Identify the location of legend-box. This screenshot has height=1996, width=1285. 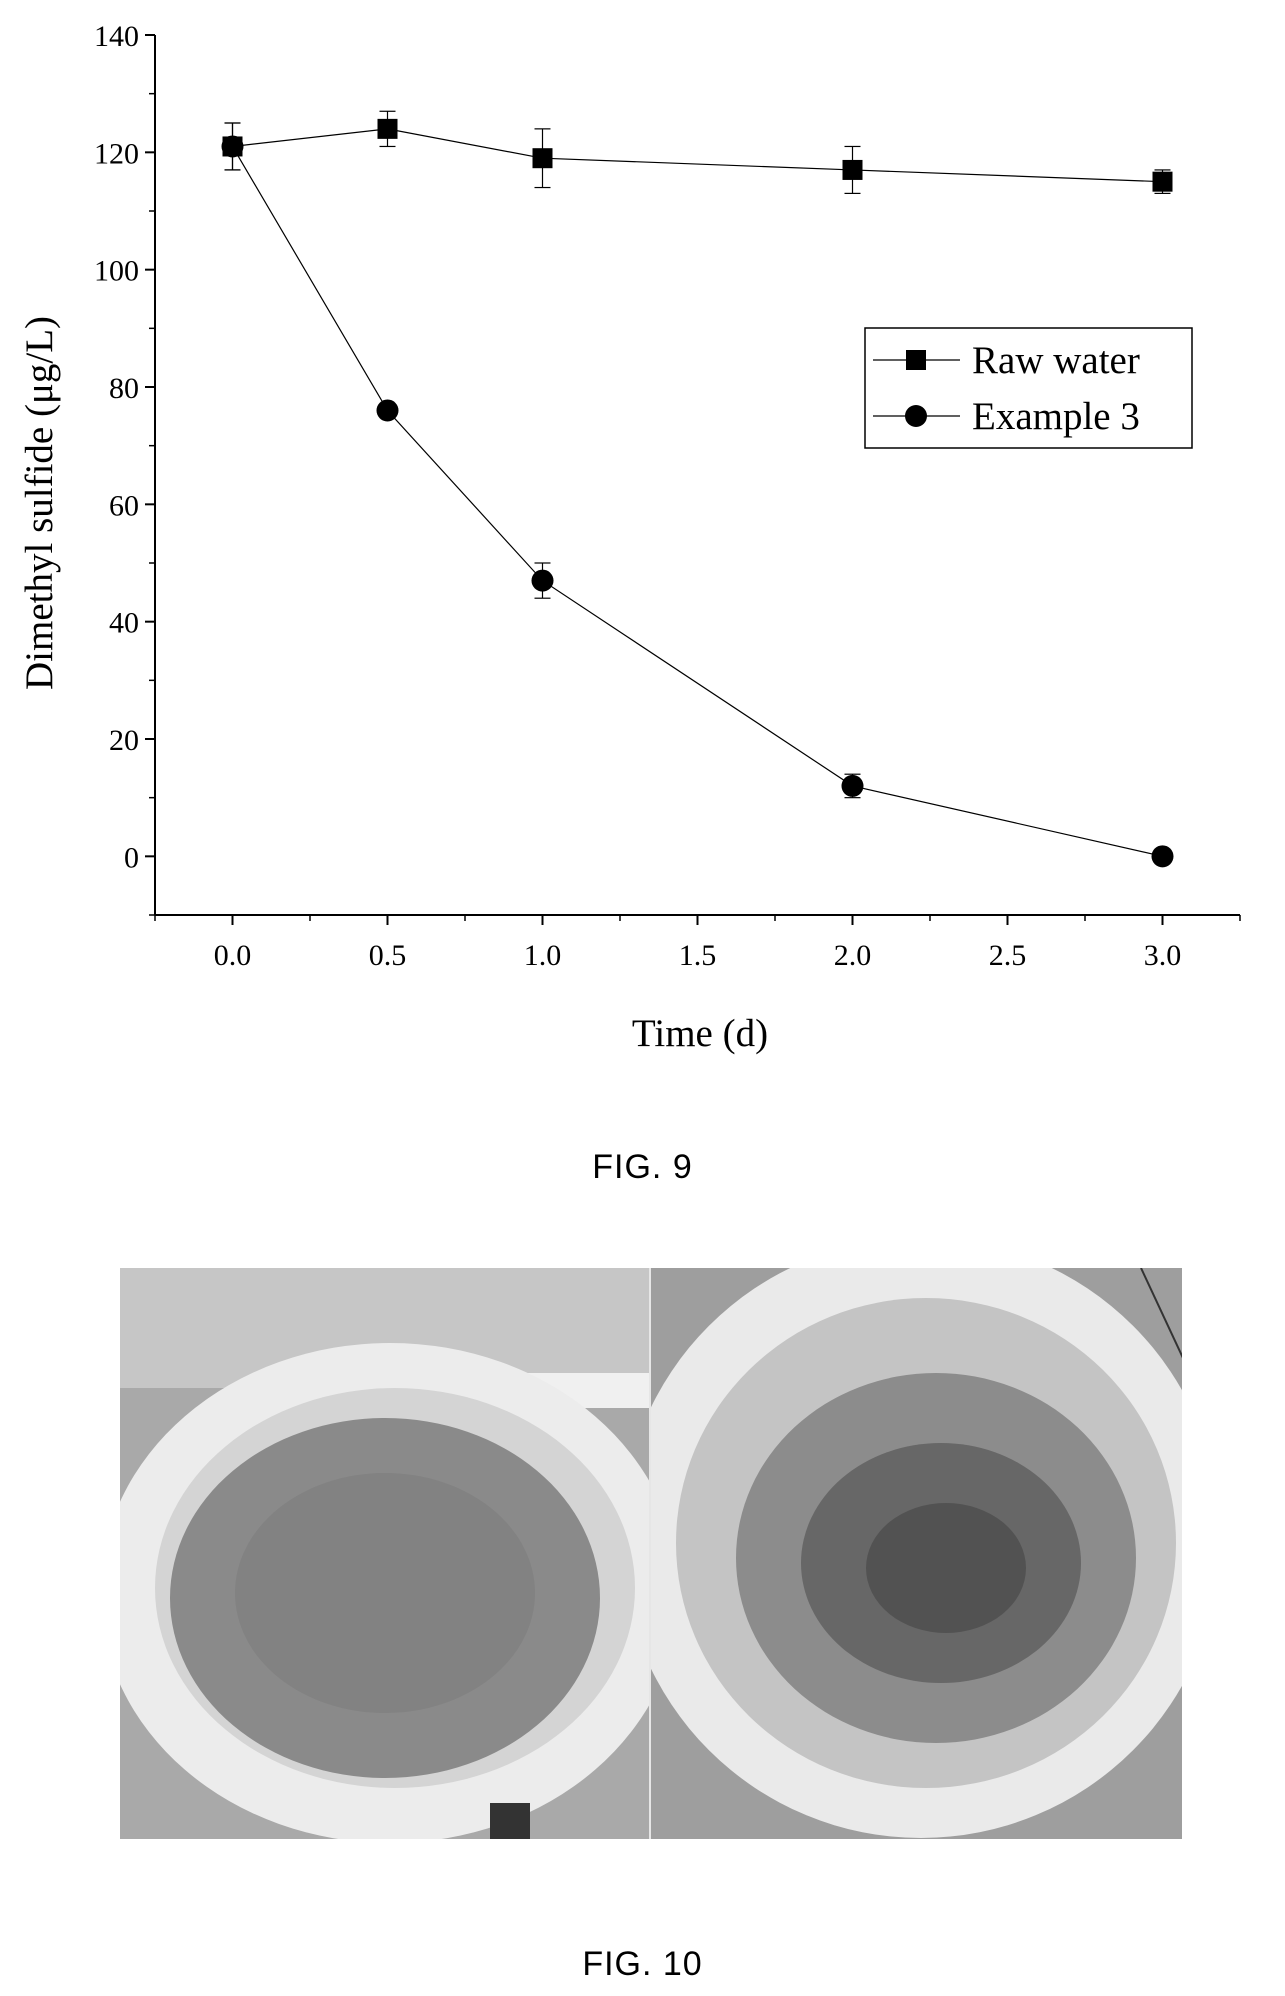
(1028, 388).